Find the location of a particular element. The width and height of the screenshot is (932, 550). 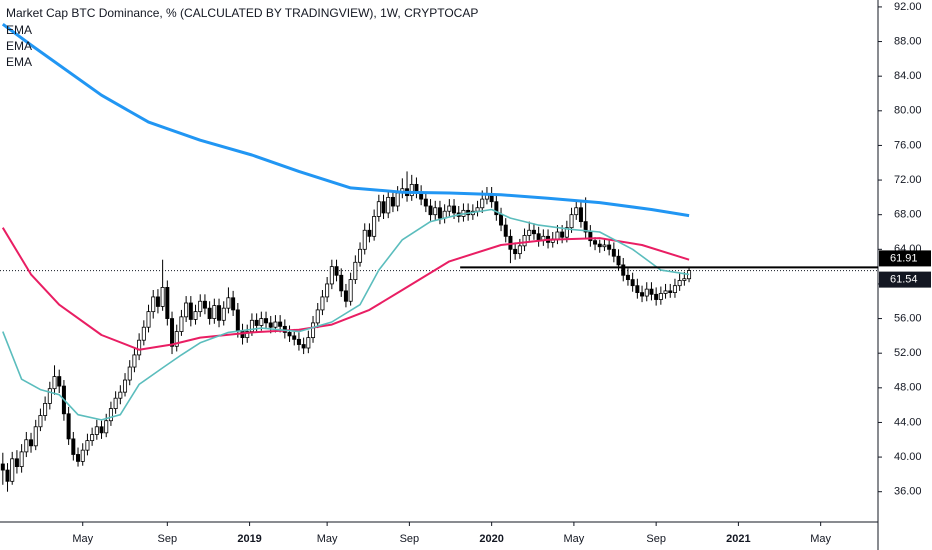

y-tick-label: 40.00 is located at coordinates (908, 457).